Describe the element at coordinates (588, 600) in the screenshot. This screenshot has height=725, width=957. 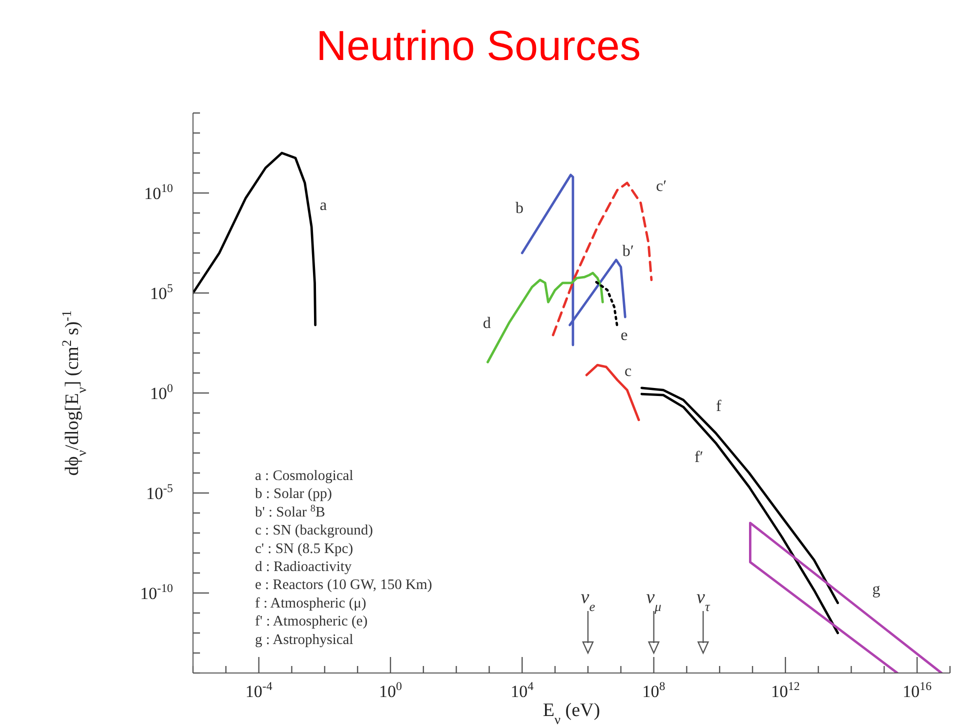
I see `annotation: ν$_{e}$` at that location.